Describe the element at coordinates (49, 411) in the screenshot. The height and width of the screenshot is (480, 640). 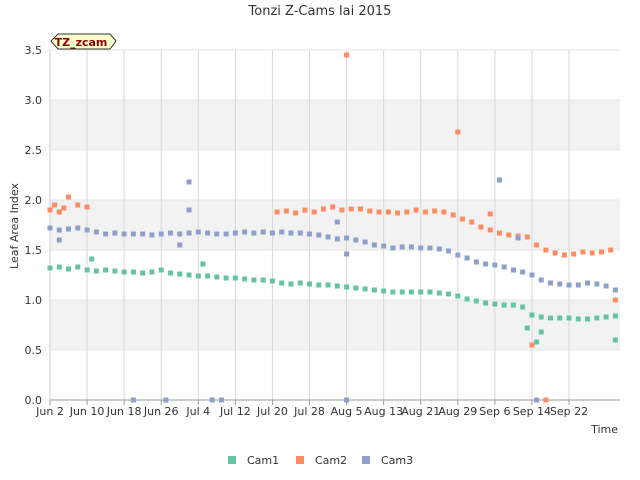
I see `x-tick-label: Jun 2` at that location.